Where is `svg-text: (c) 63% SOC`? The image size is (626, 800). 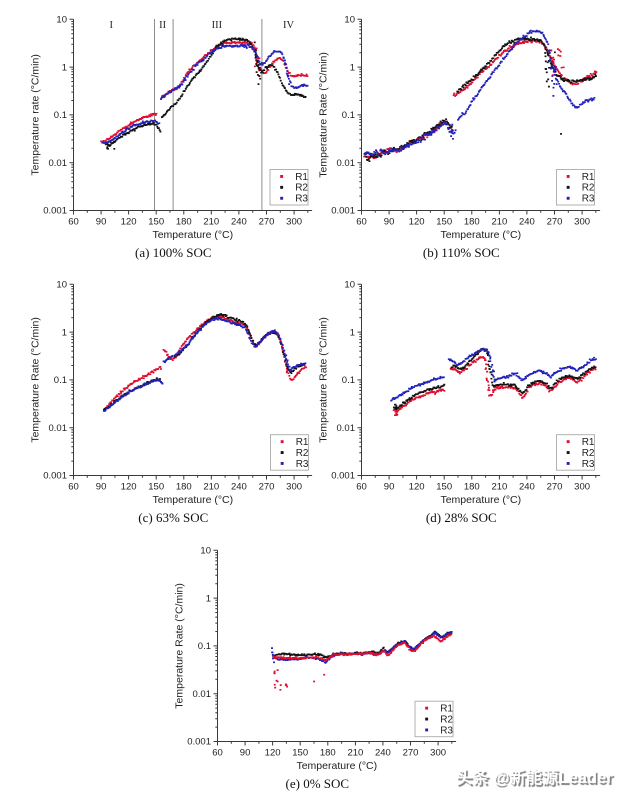 svg-text: (c) 63% SOC is located at coordinates (173, 517).